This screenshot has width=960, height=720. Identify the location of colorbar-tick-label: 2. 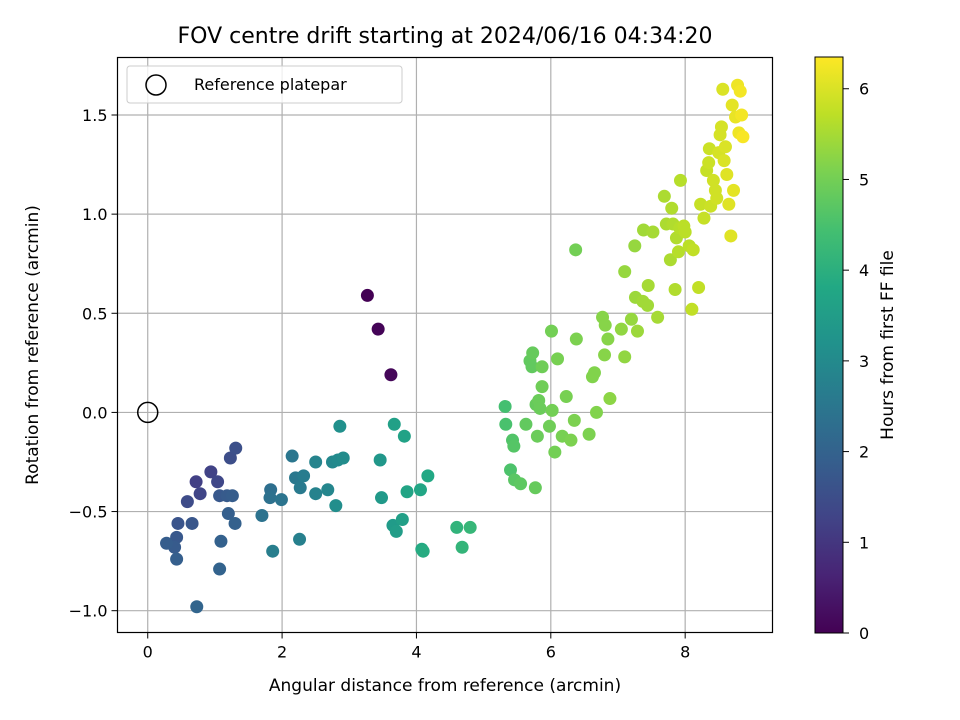
(864, 452).